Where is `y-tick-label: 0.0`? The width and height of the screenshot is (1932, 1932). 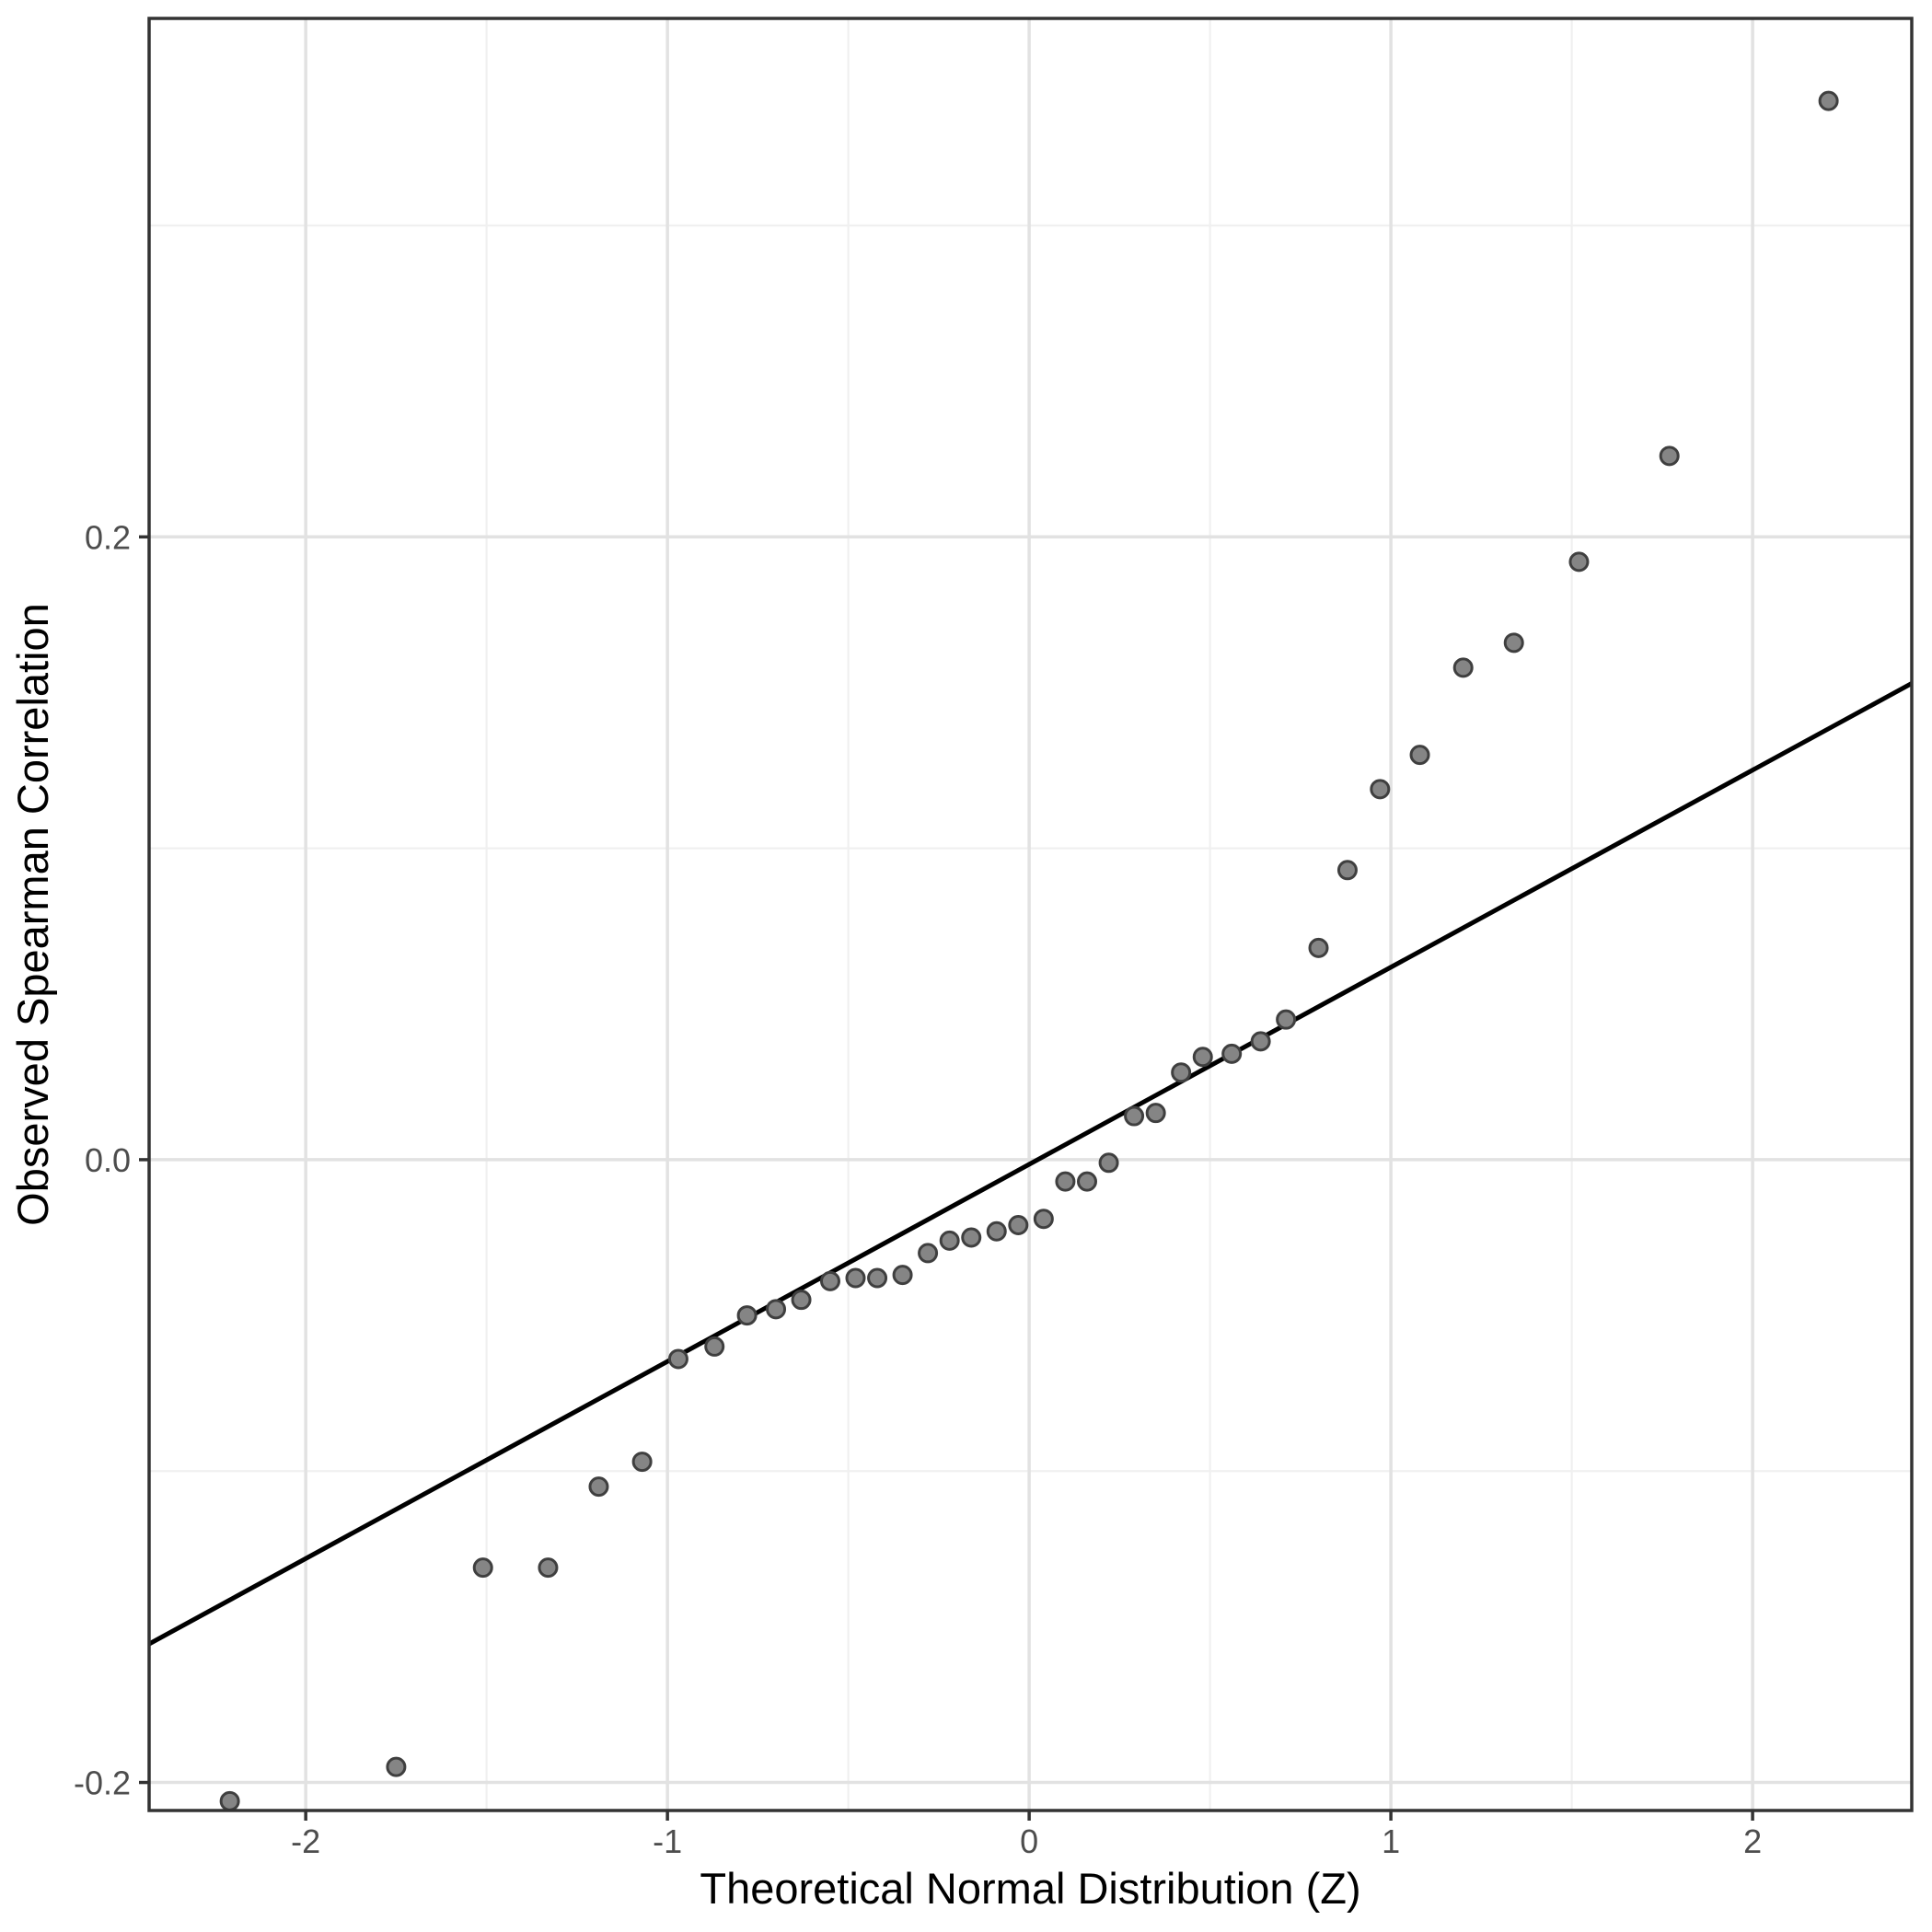 y-tick-label: 0.0 is located at coordinates (108, 1160).